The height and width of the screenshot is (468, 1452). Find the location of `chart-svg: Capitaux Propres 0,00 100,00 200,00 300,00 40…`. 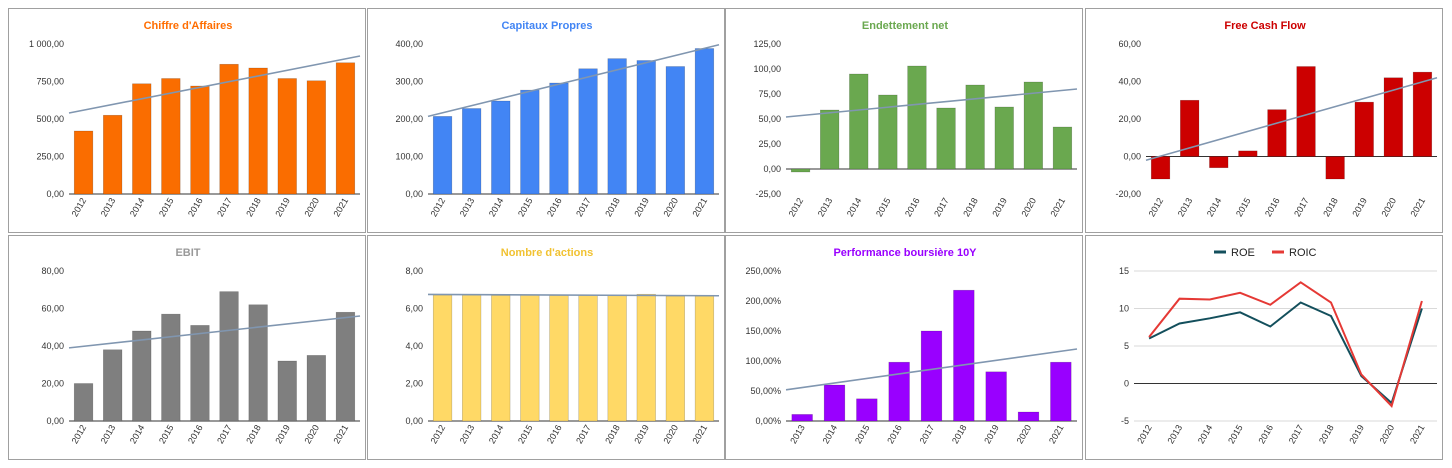

chart-svg: Capitaux Propres 0,00 100,00 200,00 300,00 40… is located at coordinates (557, 119).